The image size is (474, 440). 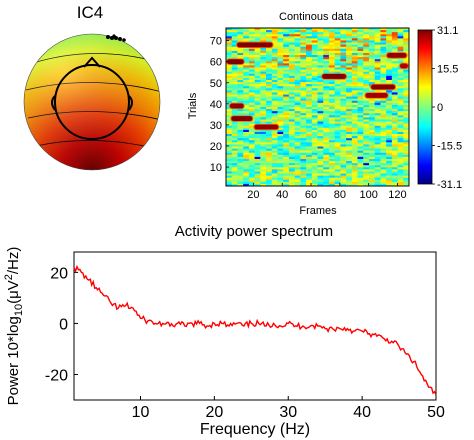 What do you see at coordinates (317, 86) in the screenshot?
I see `heatmap-segments` at bounding box center [317, 86].